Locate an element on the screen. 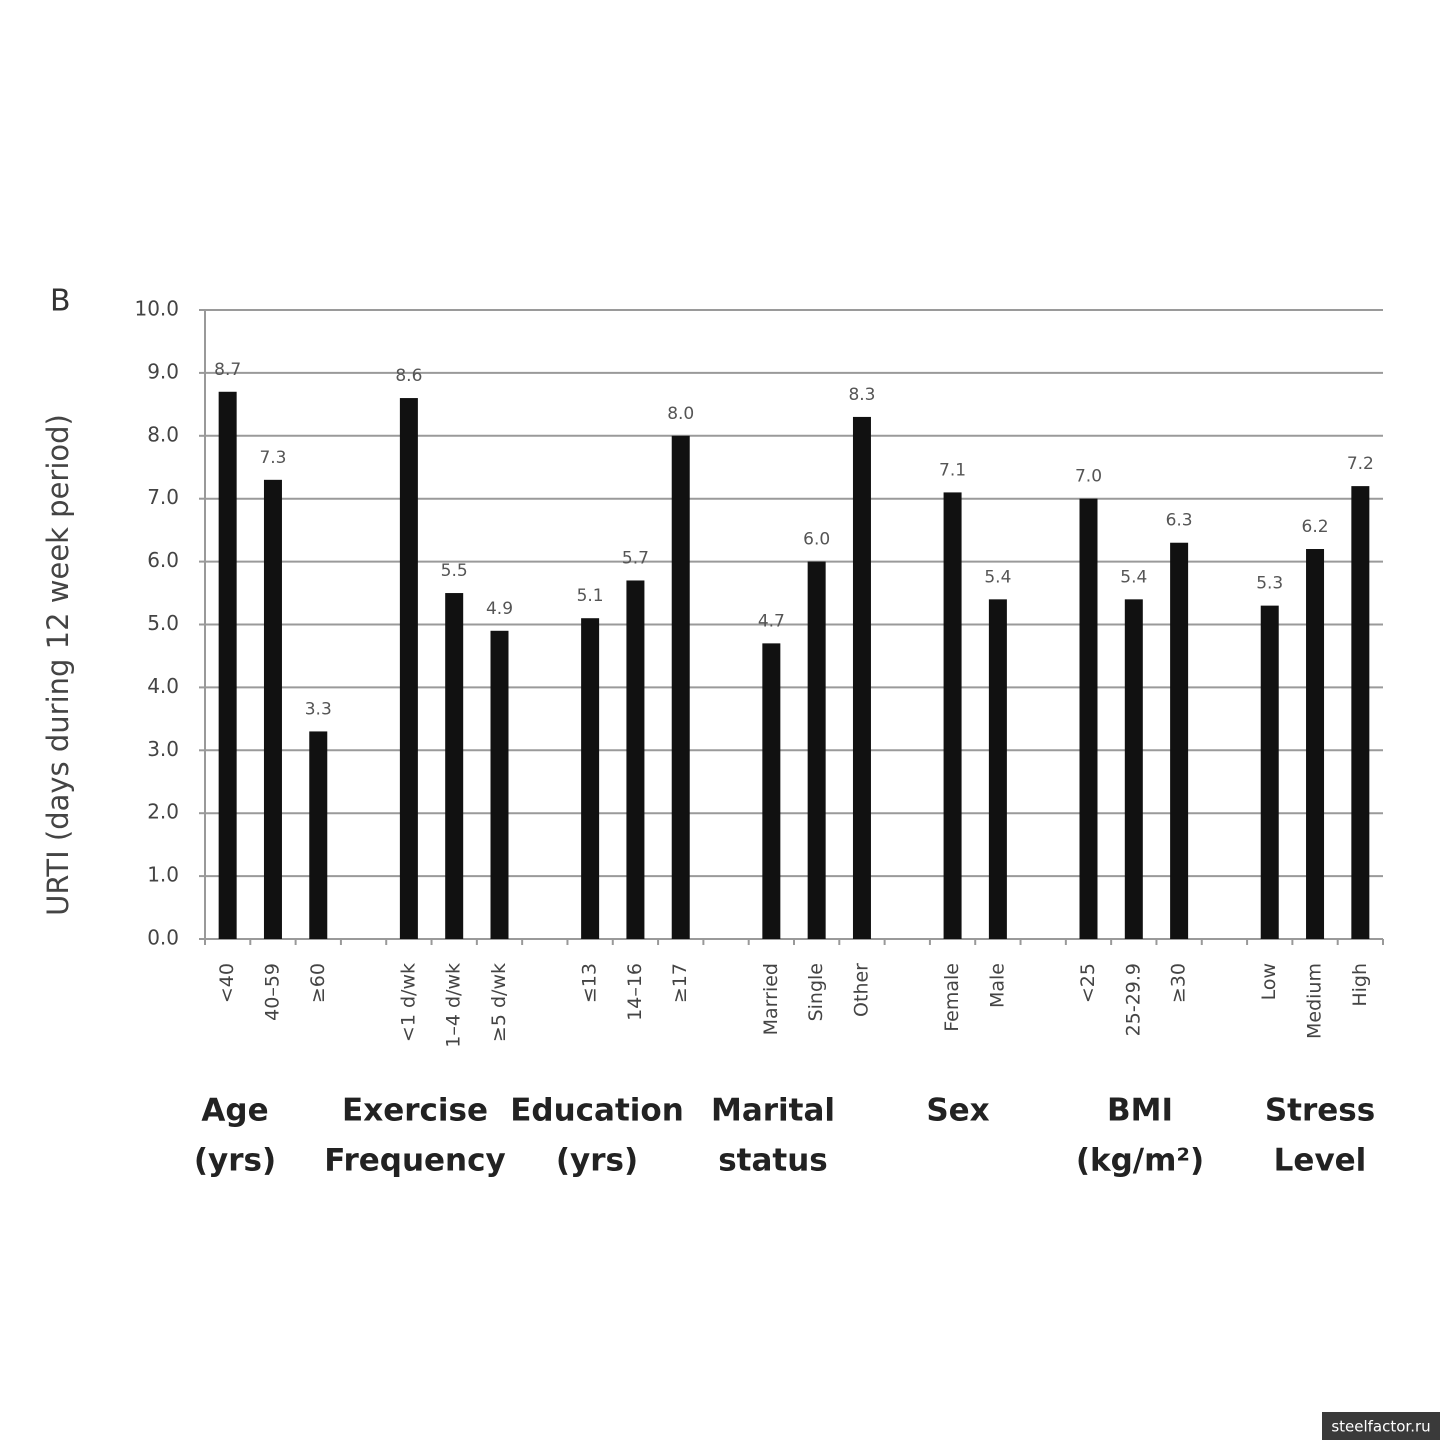 The image size is (1440, 1440). x-tick-label: Married is located at coordinates (771, 999).